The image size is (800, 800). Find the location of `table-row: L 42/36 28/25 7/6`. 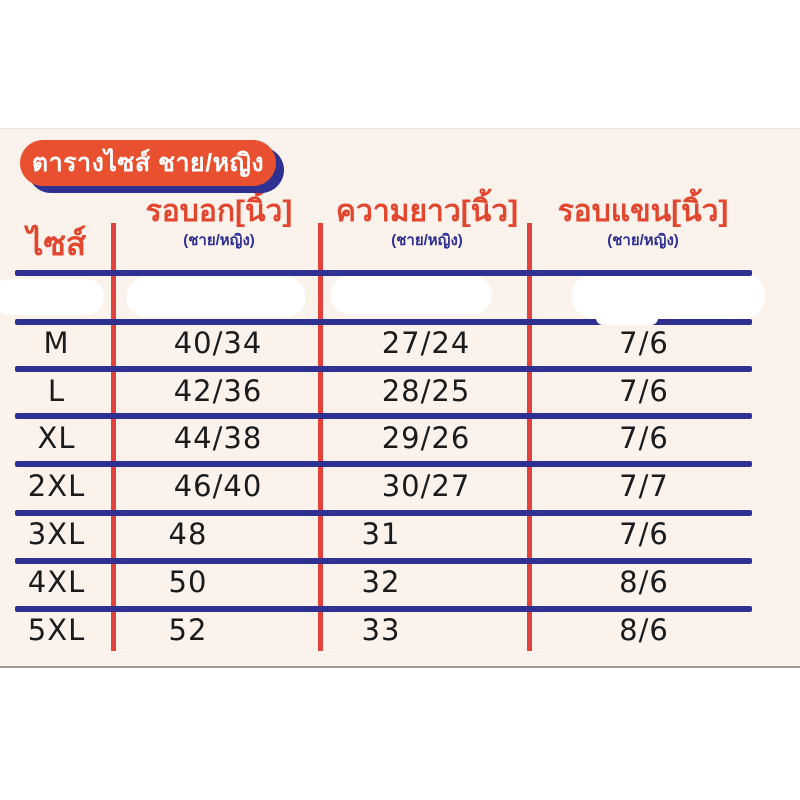

table-row: L 42/36 28/25 7/6 is located at coordinates (400, 391).